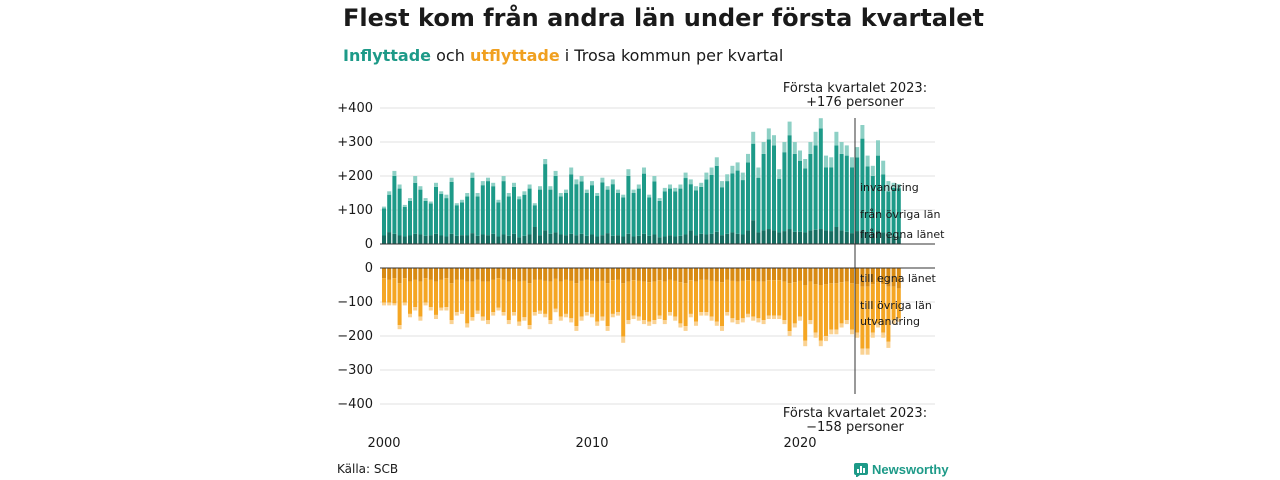 This screenshot has height=480, width=1280. What do you see at coordinates (355, 142) in the screenshot?
I see `y-tick-top: +300` at bounding box center [355, 142].